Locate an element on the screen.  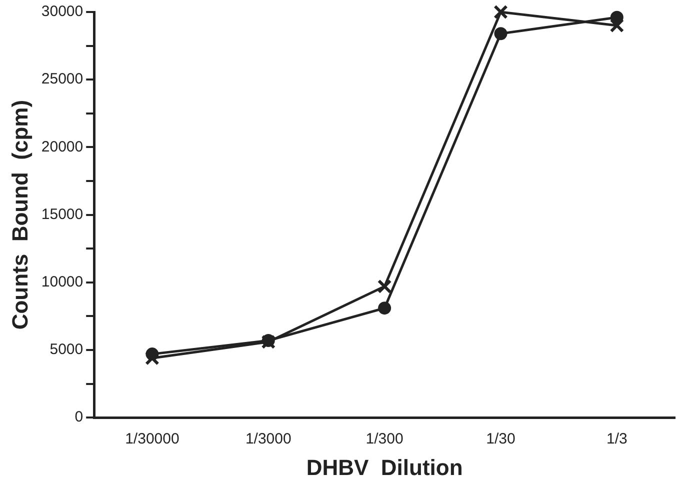
x-tick-label: 1/300 is located at coordinates (385, 439).